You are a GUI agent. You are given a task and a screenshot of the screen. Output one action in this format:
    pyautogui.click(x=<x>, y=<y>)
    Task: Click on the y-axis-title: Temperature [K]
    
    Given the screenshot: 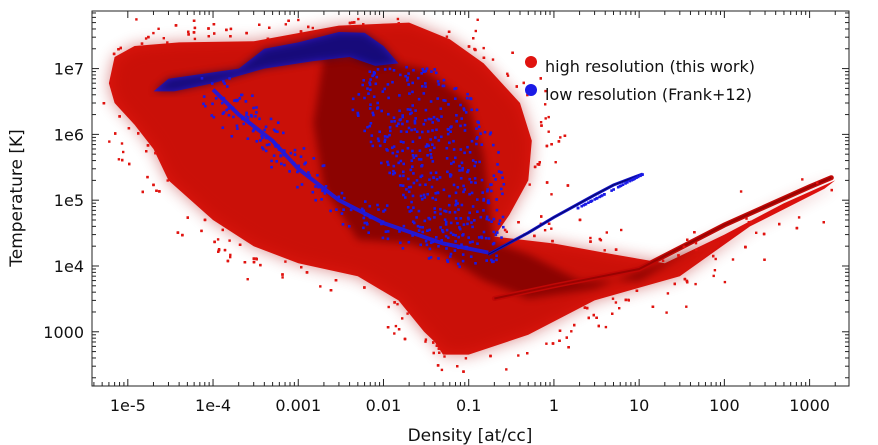 What is the action you would take?
    pyautogui.click(x=17, y=198)
    